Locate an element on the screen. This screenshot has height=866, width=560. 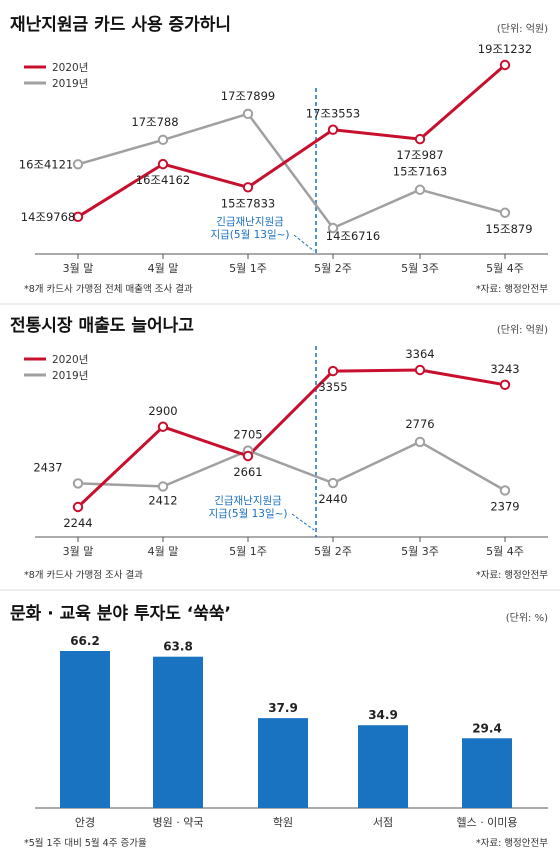
chart1-x-tick-label: 5월 4주 is located at coordinates (505, 268).